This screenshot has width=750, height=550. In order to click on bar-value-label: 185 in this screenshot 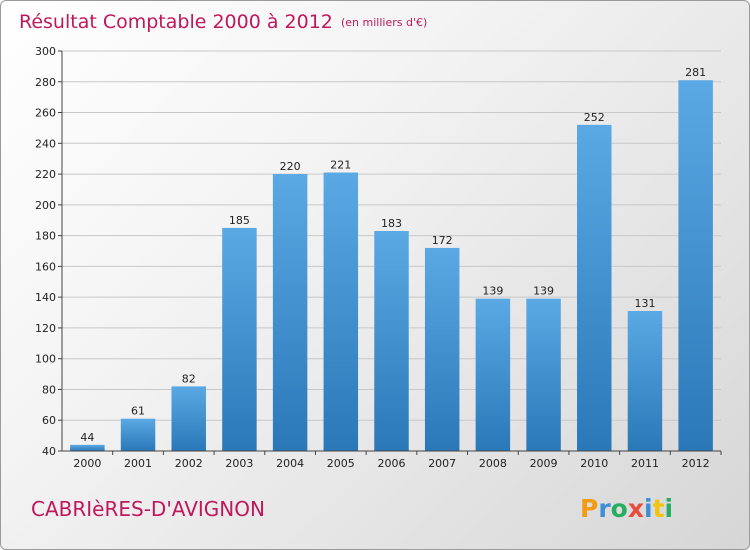, I will do `click(239, 220)`.